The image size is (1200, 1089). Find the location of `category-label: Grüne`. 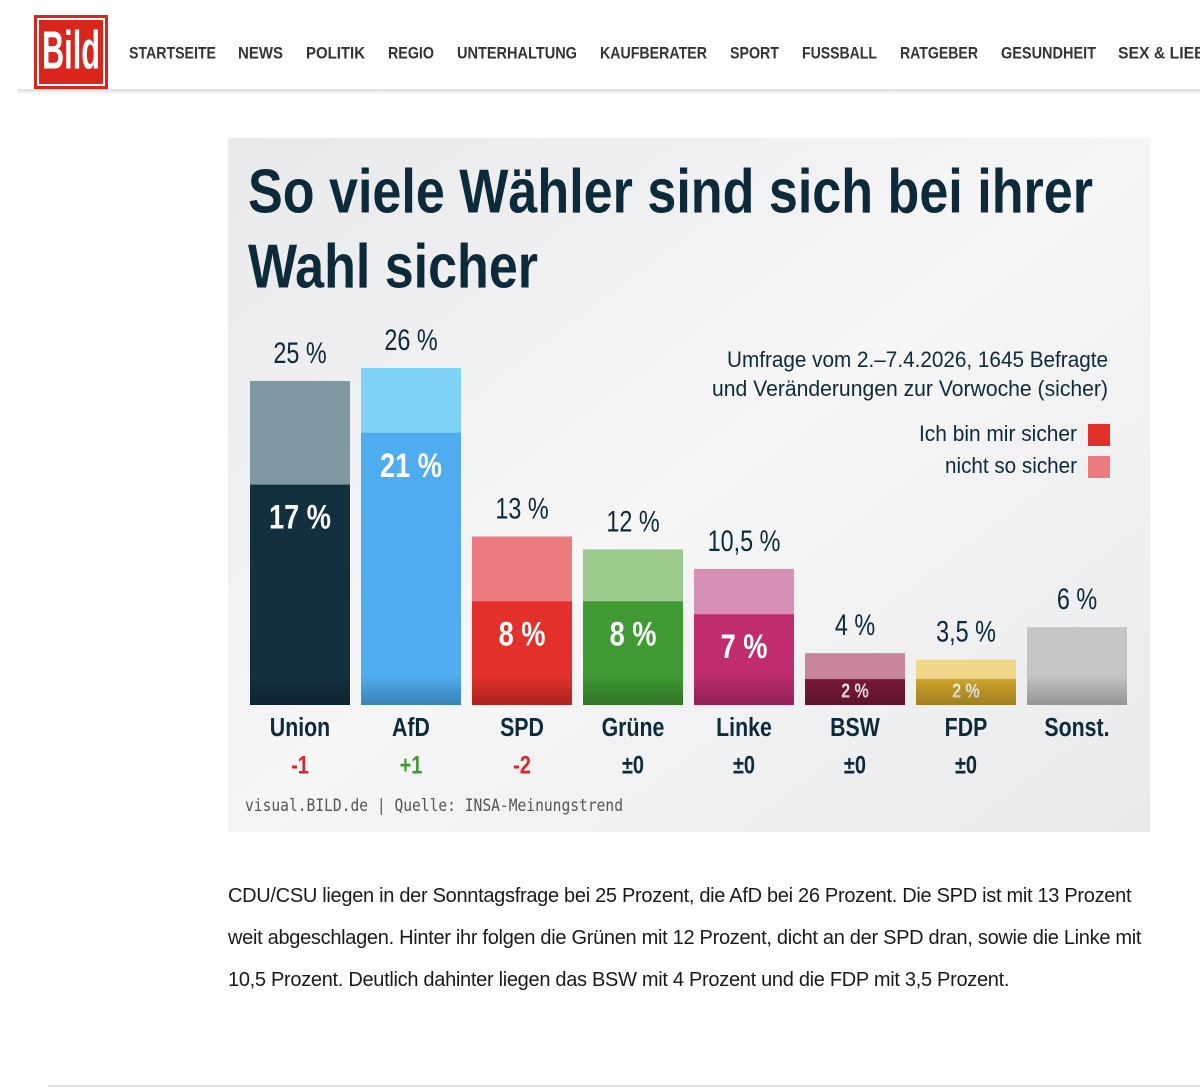

category-label: Grüne is located at coordinates (633, 728).